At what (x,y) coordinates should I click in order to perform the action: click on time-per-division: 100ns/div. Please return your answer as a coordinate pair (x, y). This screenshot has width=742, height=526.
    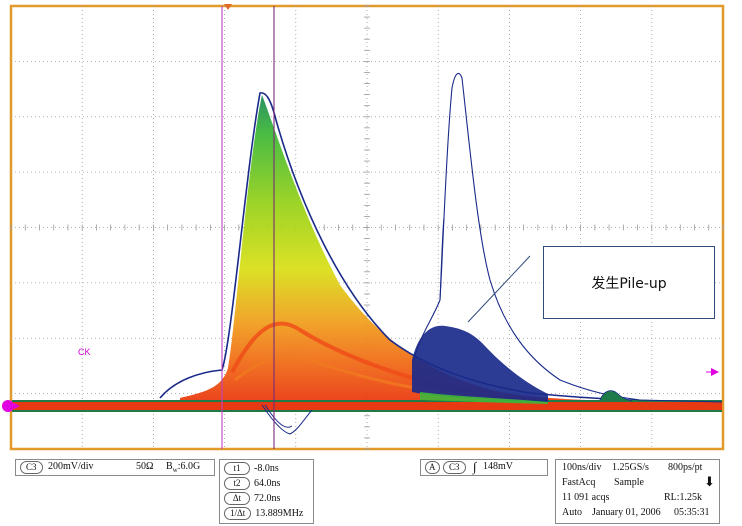
    Looking at the image, I should click on (582, 467).